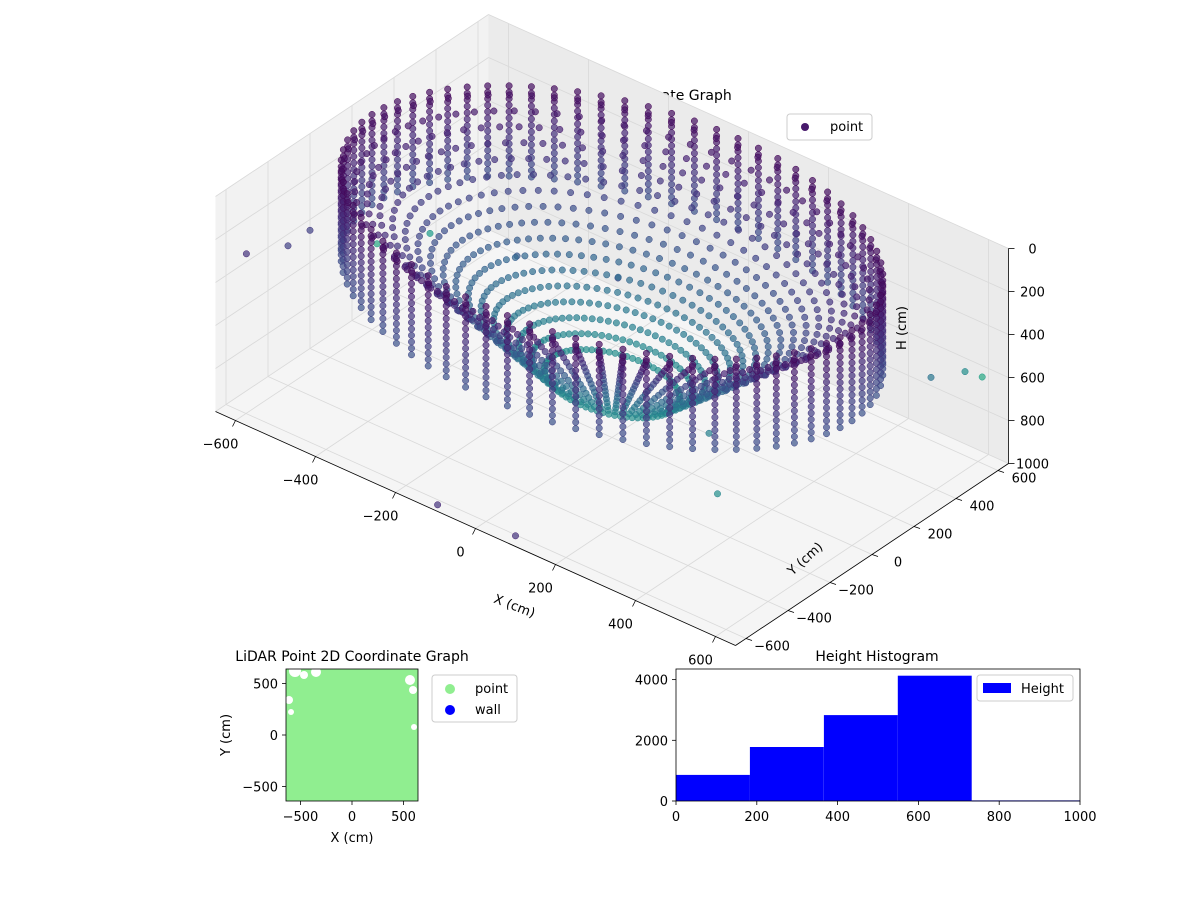  Describe the element at coordinates (982, 507) in the screenshot. I see `y-tick-label: 400` at that location.